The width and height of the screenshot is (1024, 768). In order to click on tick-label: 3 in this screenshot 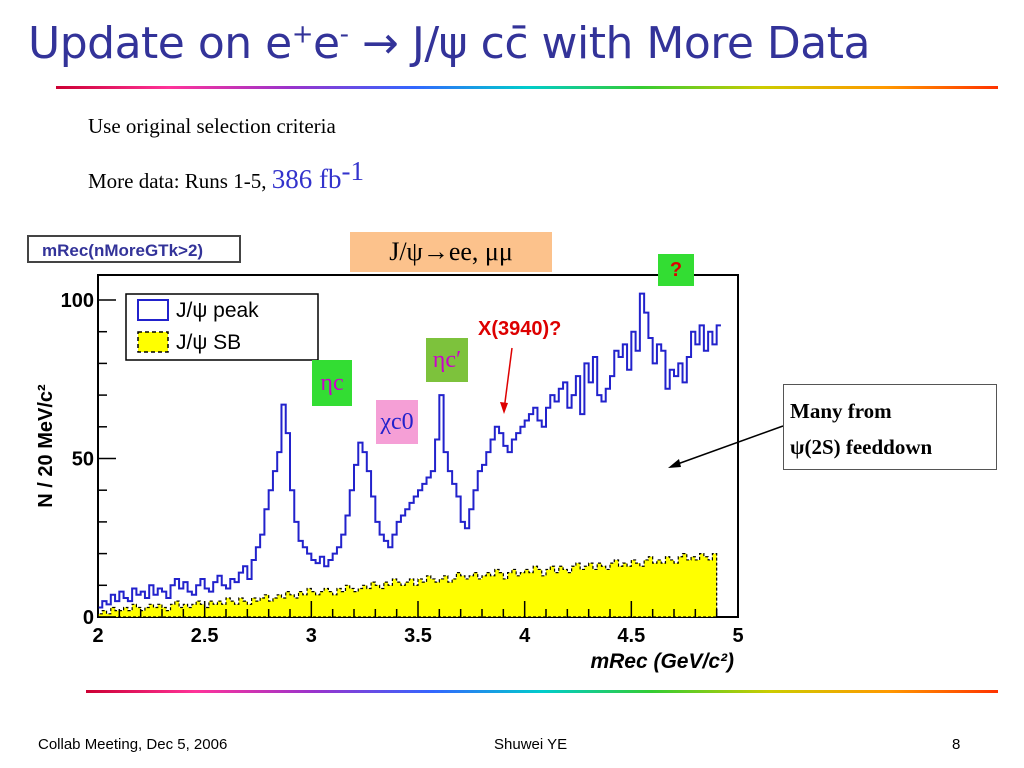, I will do `click(311, 636)`.